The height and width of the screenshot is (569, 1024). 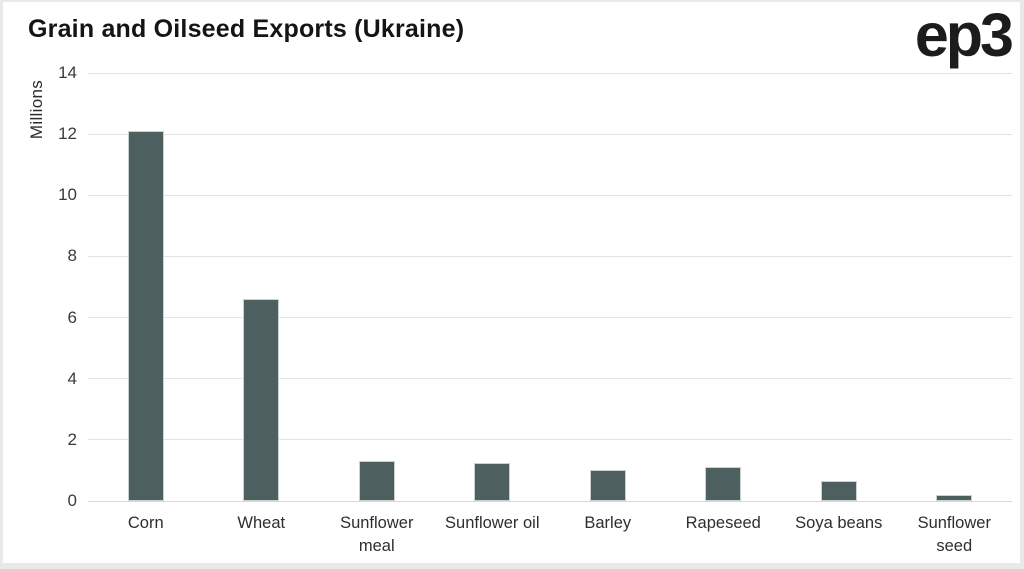 What do you see at coordinates (145, 523) in the screenshot?
I see `x-category-label: Corn` at bounding box center [145, 523].